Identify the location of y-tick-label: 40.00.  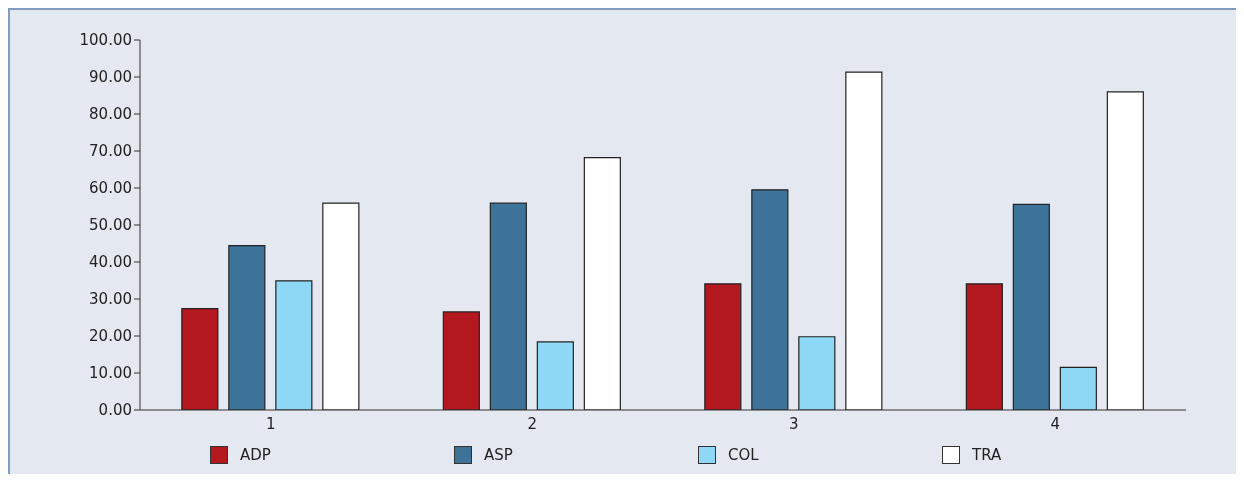
(110, 262).